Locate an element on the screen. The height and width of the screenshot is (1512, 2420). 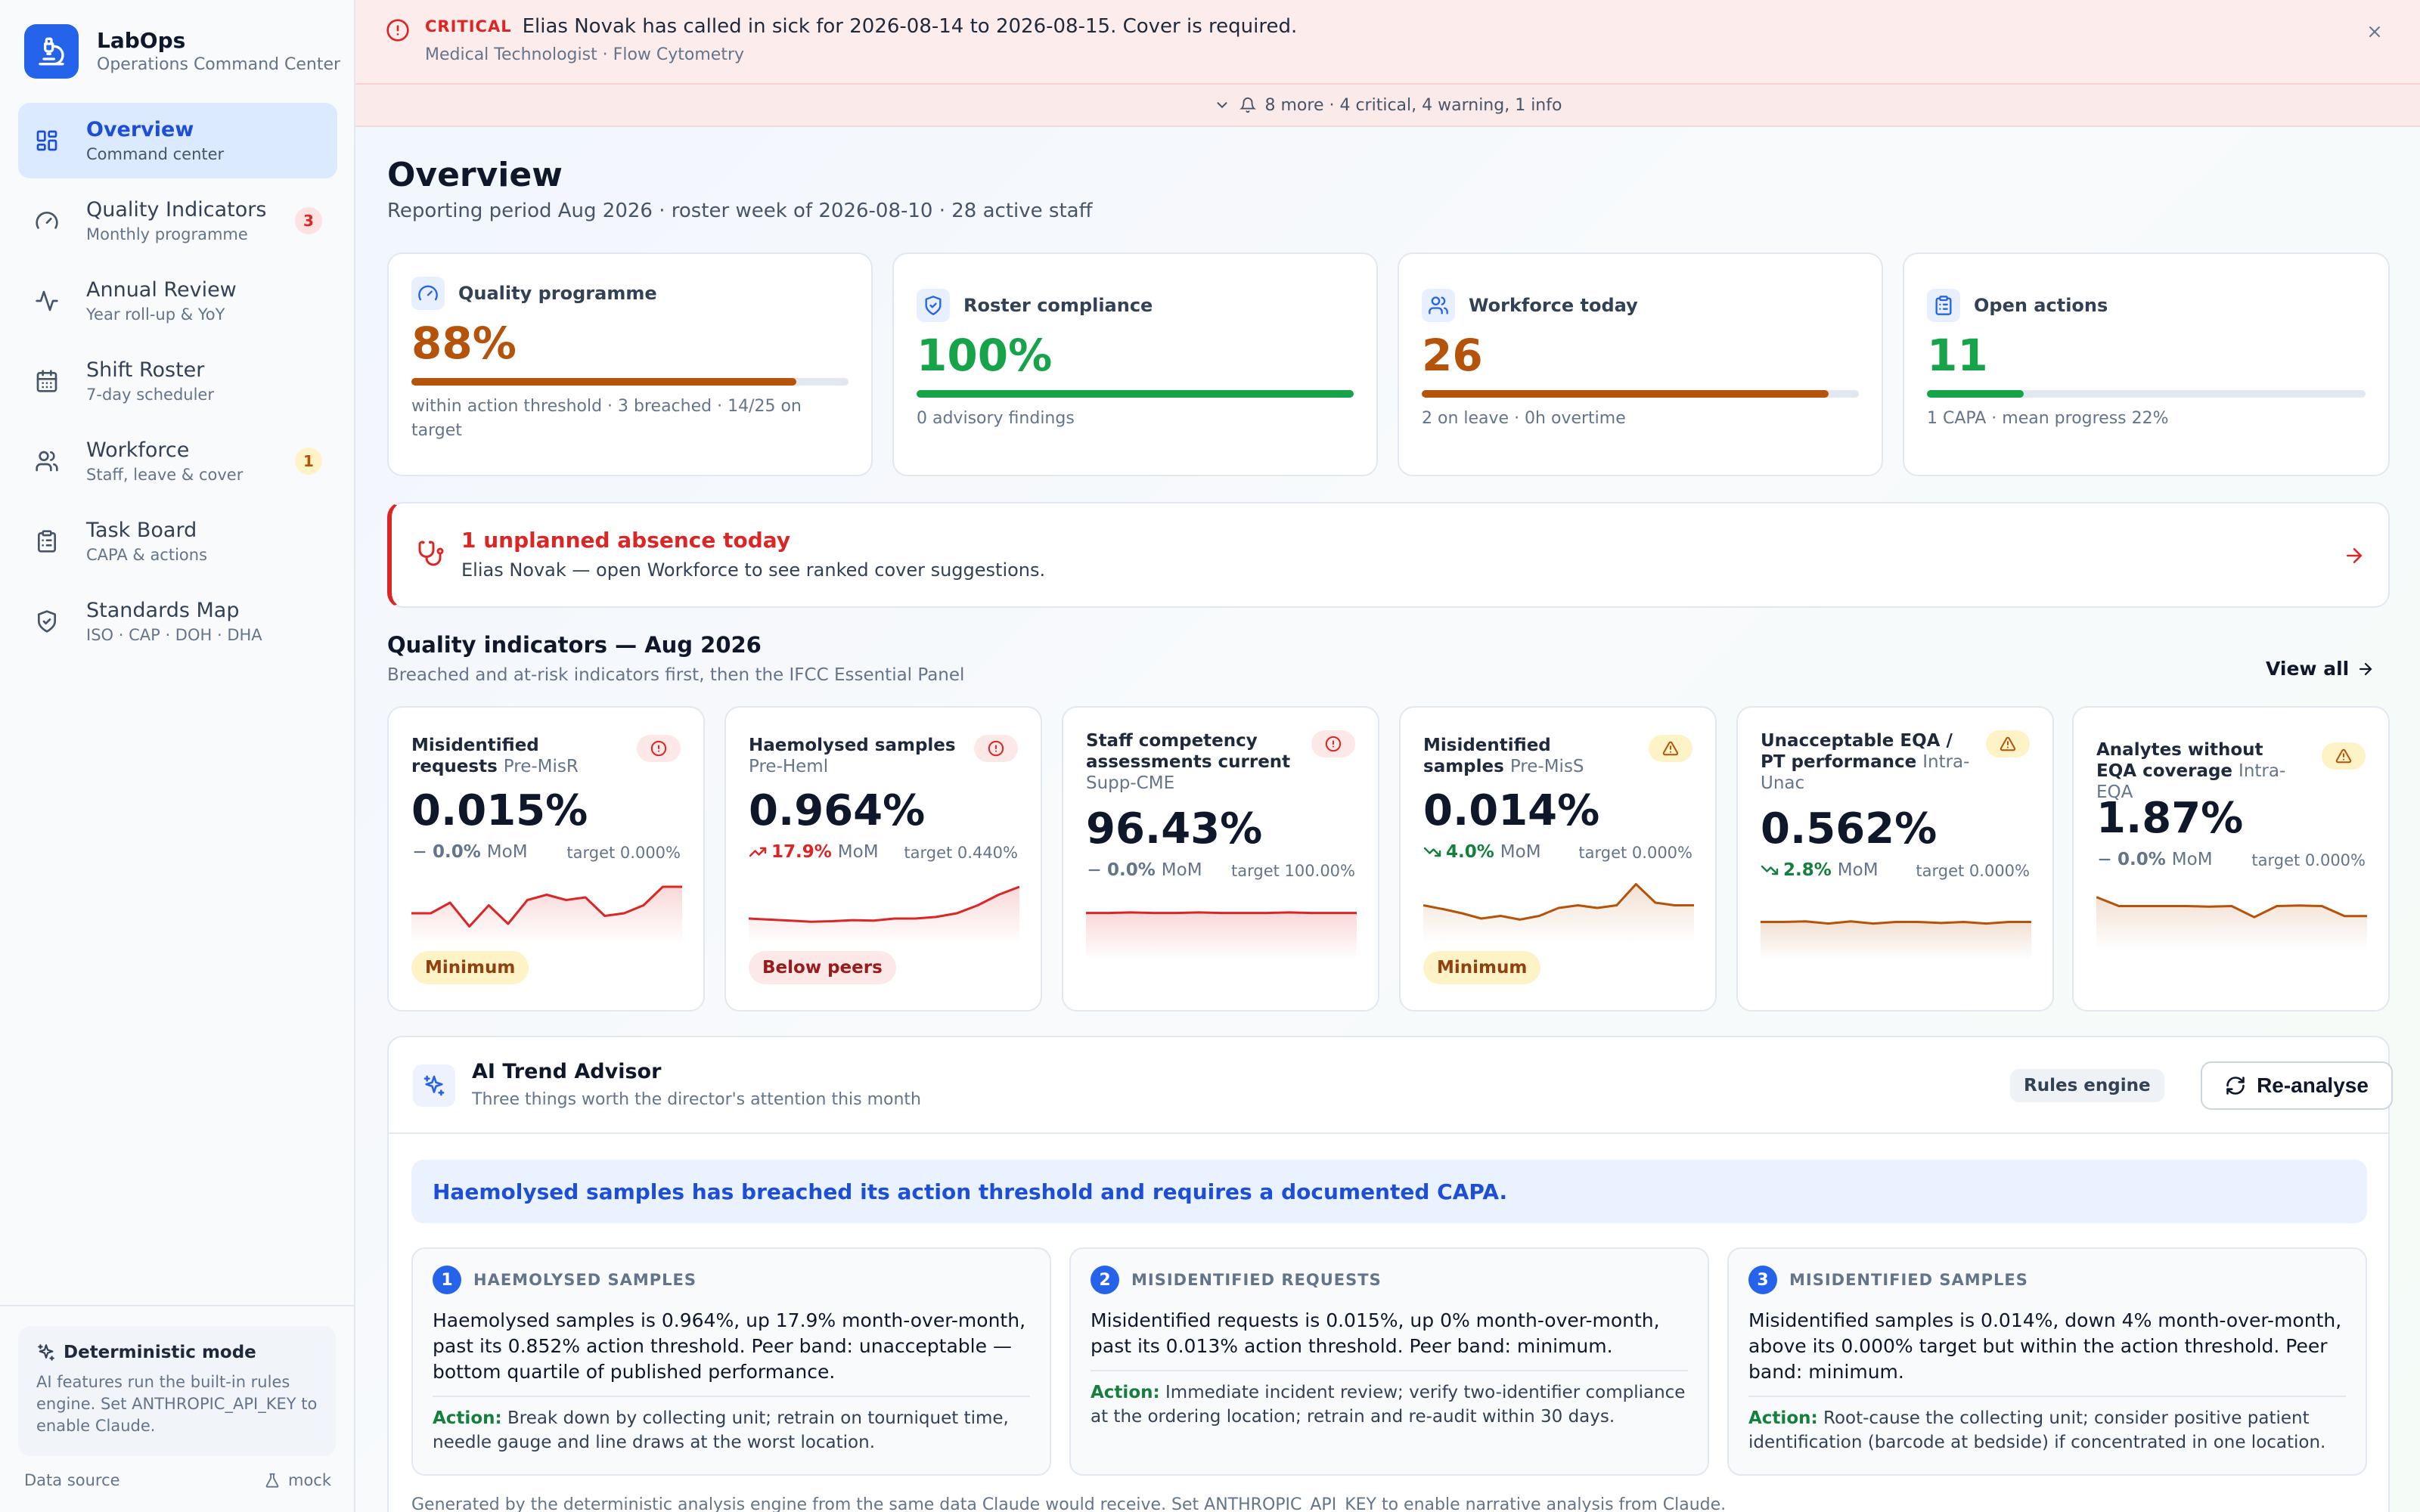
view-all-label: View all is located at coordinates (2308, 669).